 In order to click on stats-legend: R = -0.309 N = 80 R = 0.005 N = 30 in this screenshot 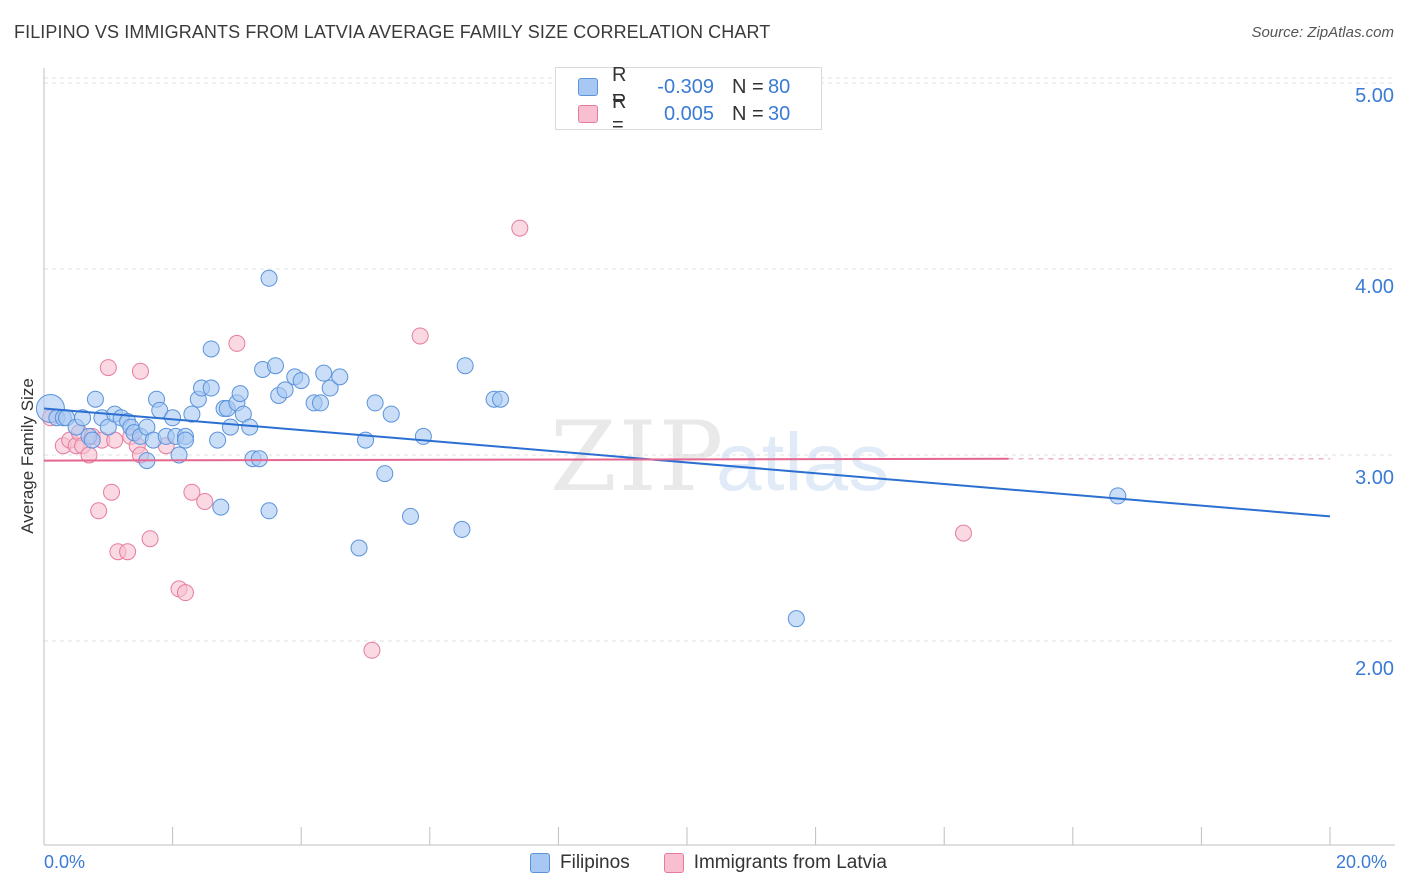, I will do `click(688, 100)`.